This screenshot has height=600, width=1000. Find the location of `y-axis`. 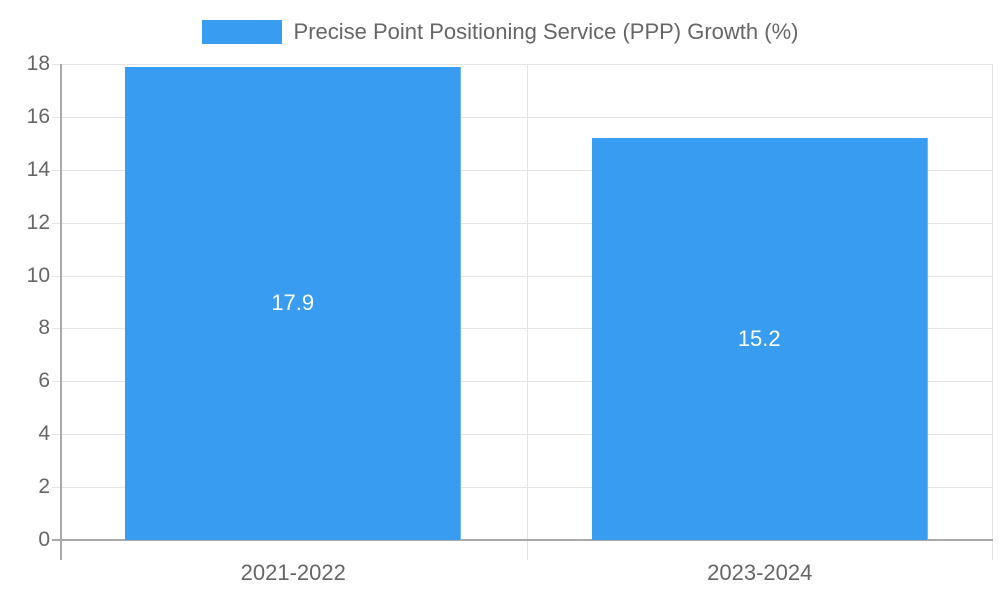

y-axis is located at coordinates (61, 312).